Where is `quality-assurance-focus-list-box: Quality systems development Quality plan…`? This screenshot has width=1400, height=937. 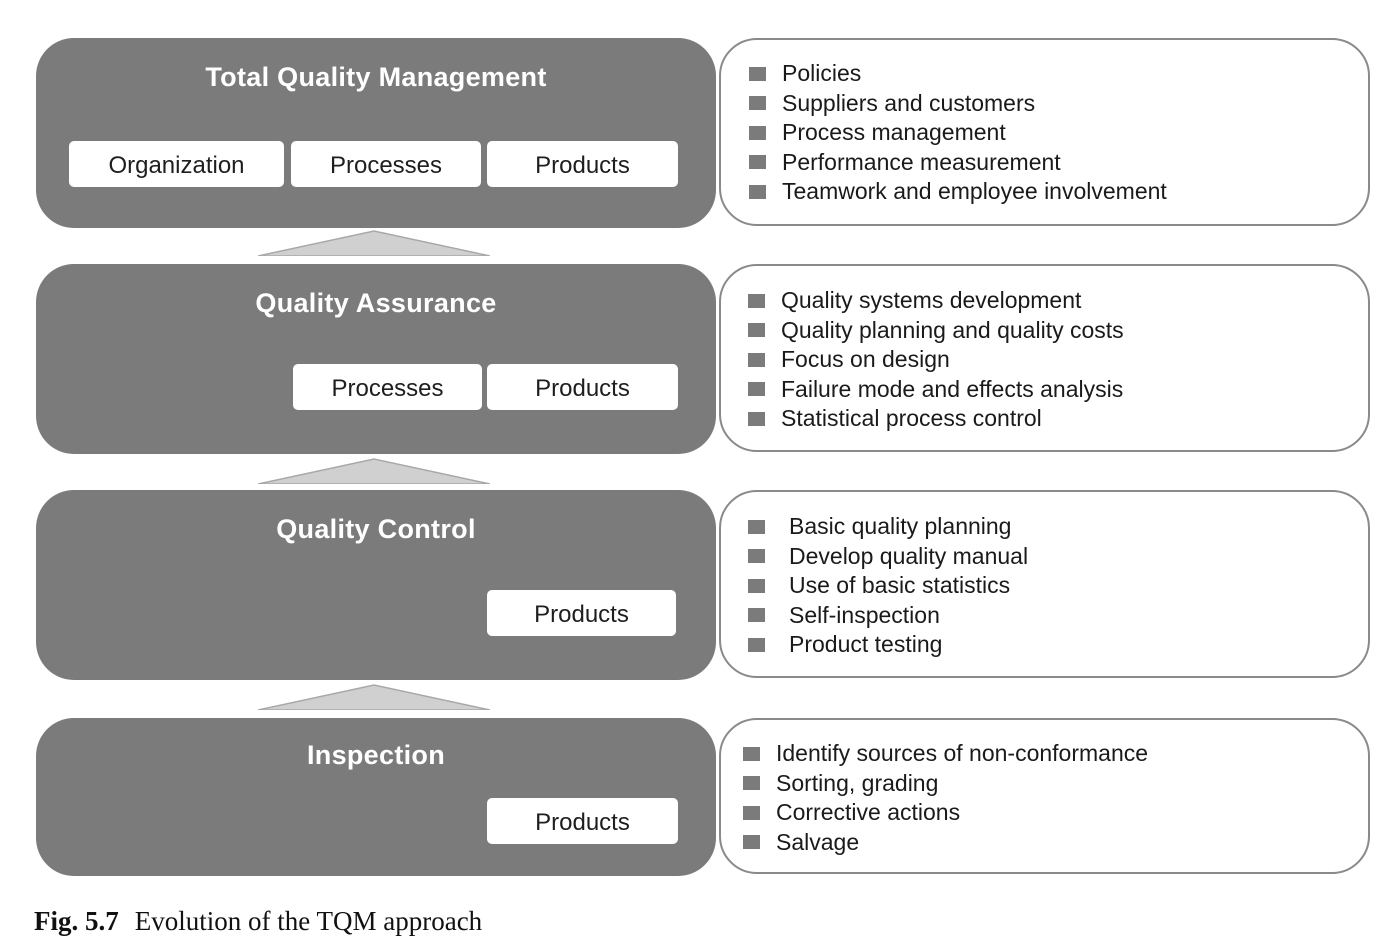
quality-assurance-focus-list-box: Quality systems development Quality plan… is located at coordinates (1044, 358).